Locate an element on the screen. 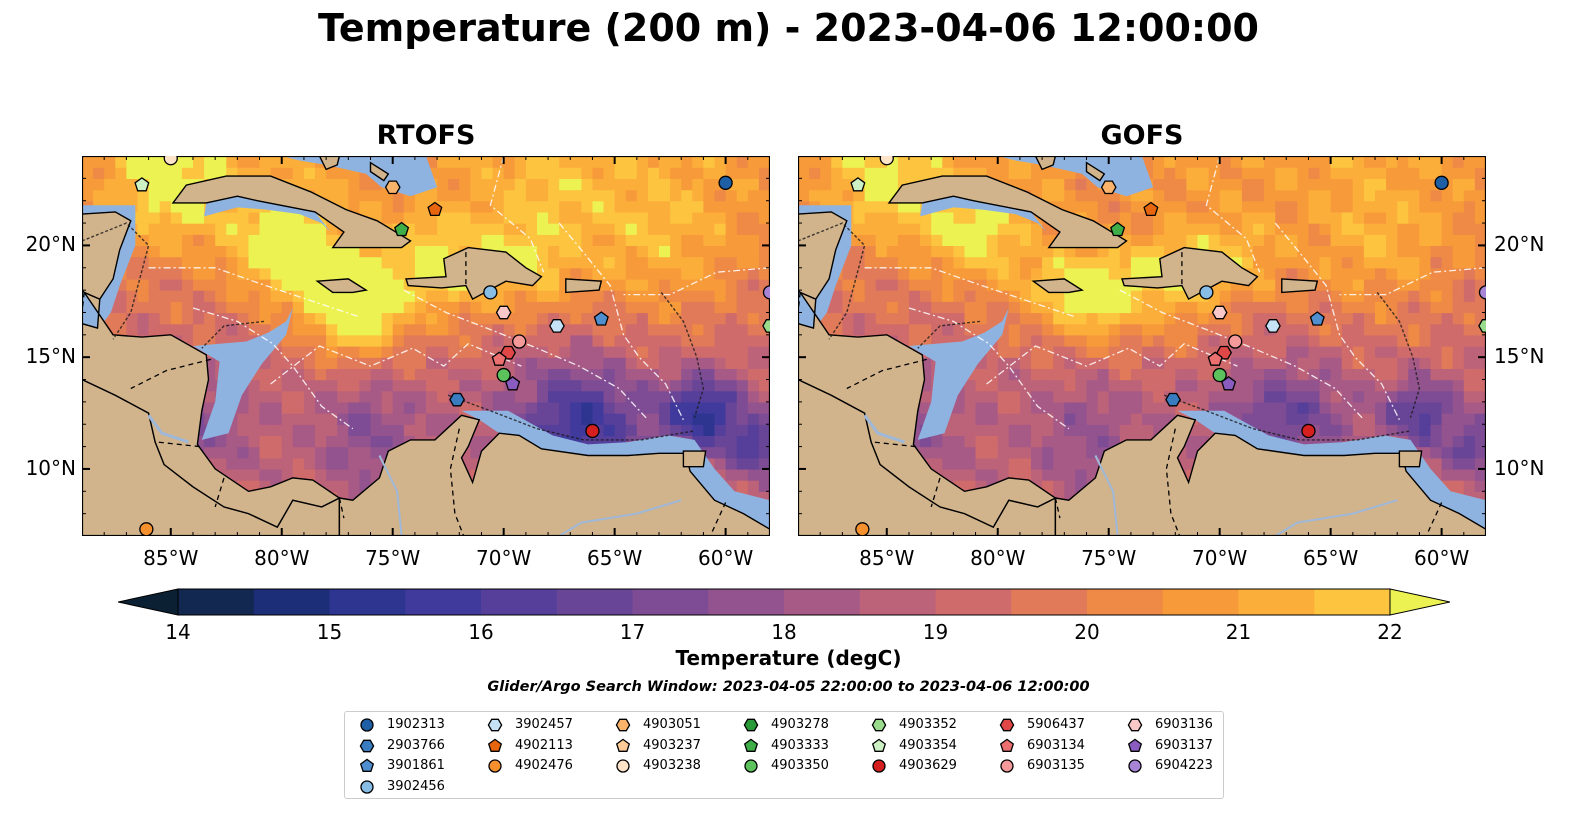 This screenshot has height=827, width=1577. colorbar-tick-label: 20 is located at coordinates (1087, 632).